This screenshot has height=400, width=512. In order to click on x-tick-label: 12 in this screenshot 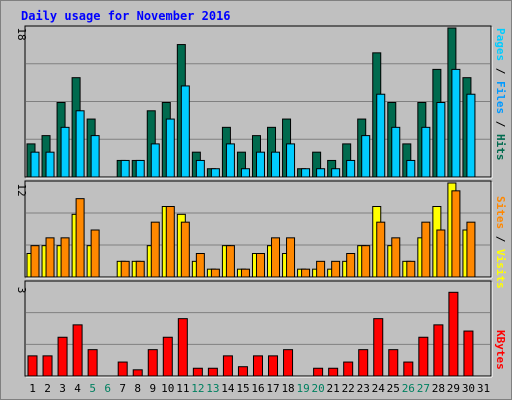, I will do `click(197, 388)`.